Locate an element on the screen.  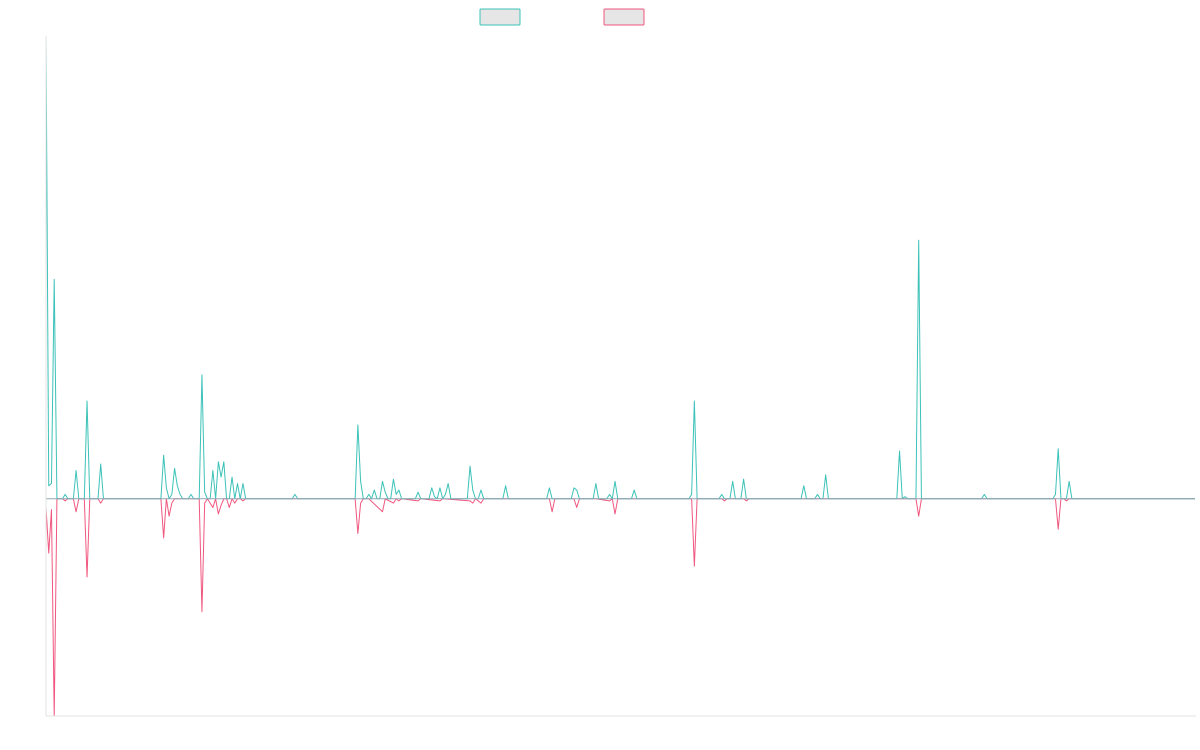
legend-swatch-series-a is located at coordinates (500, 17).